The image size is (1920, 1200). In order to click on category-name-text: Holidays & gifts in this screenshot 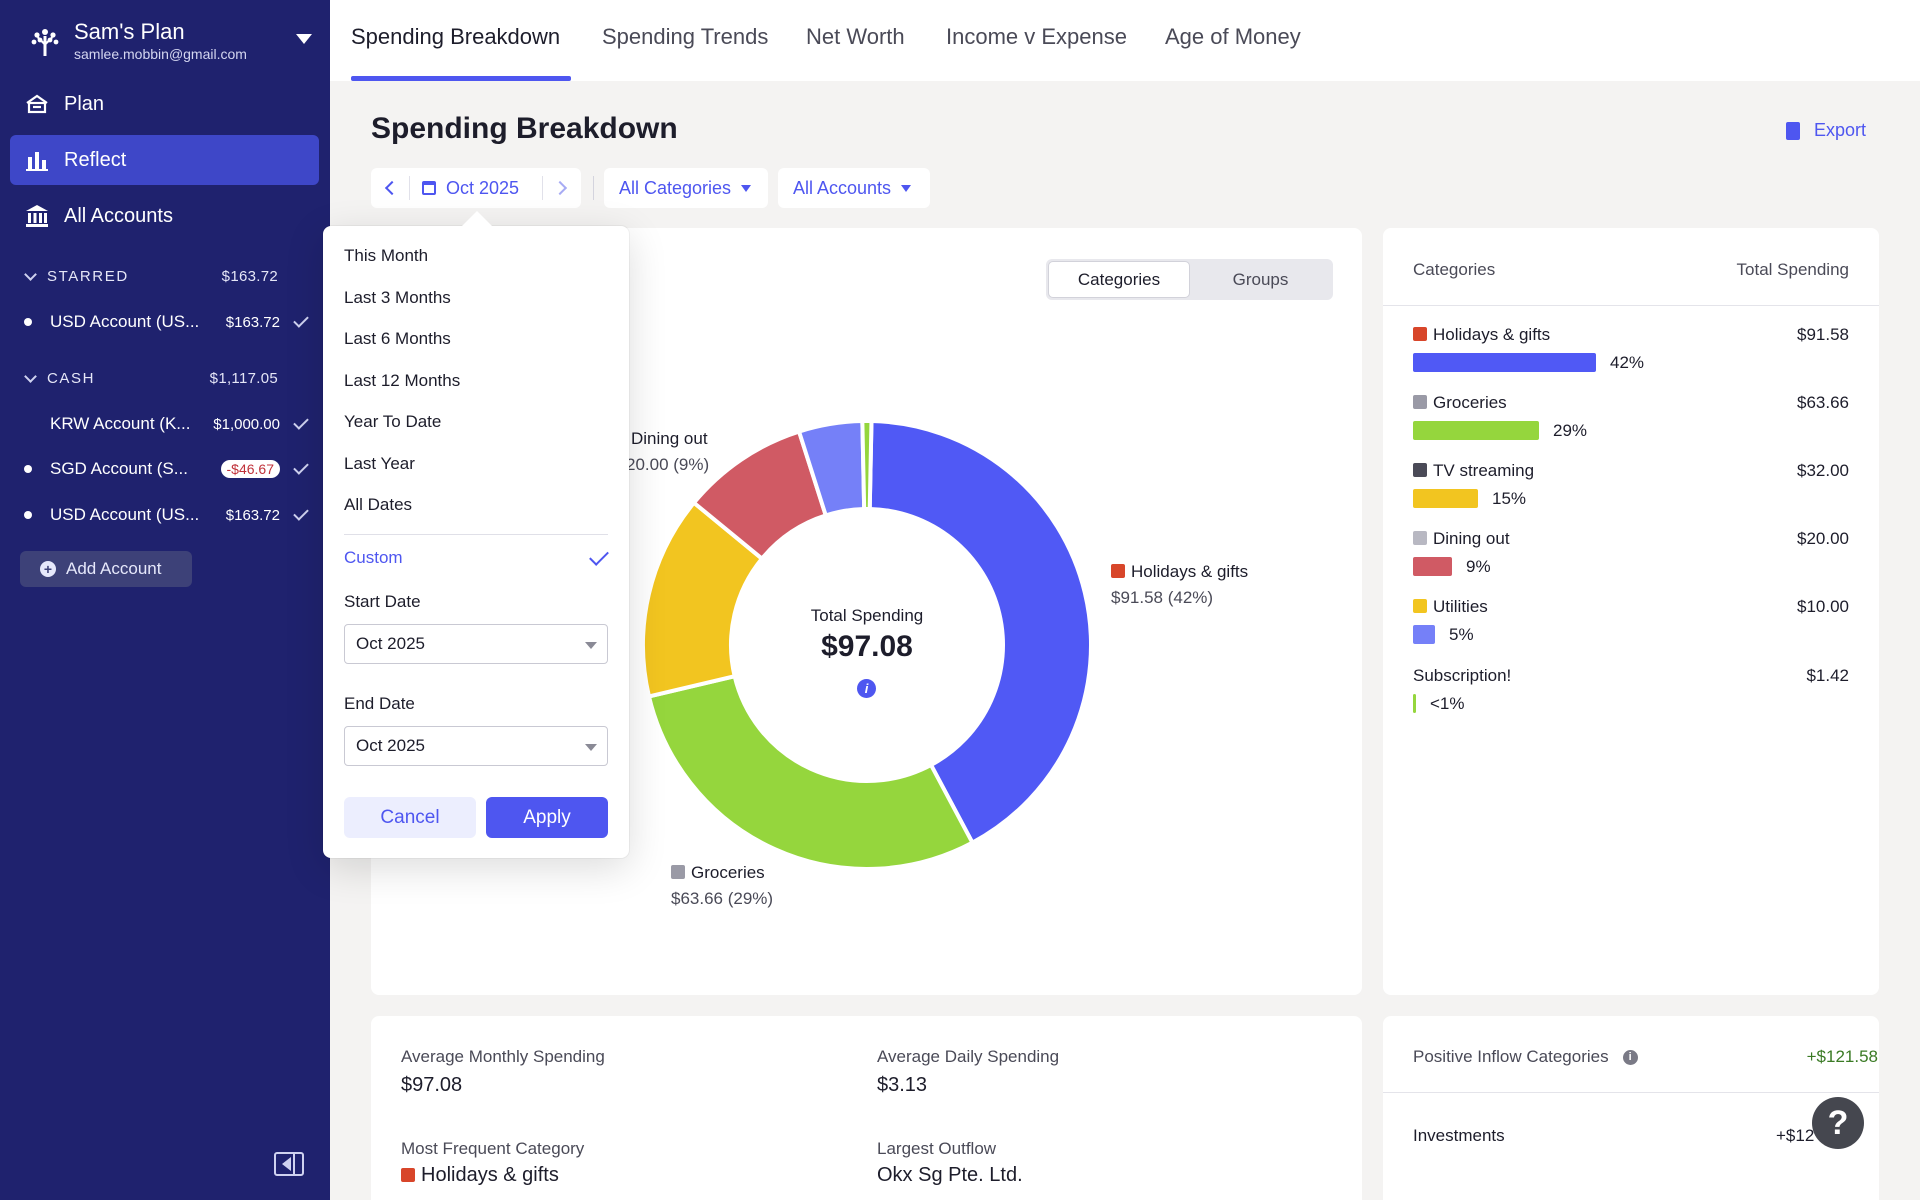, I will do `click(1492, 334)`.